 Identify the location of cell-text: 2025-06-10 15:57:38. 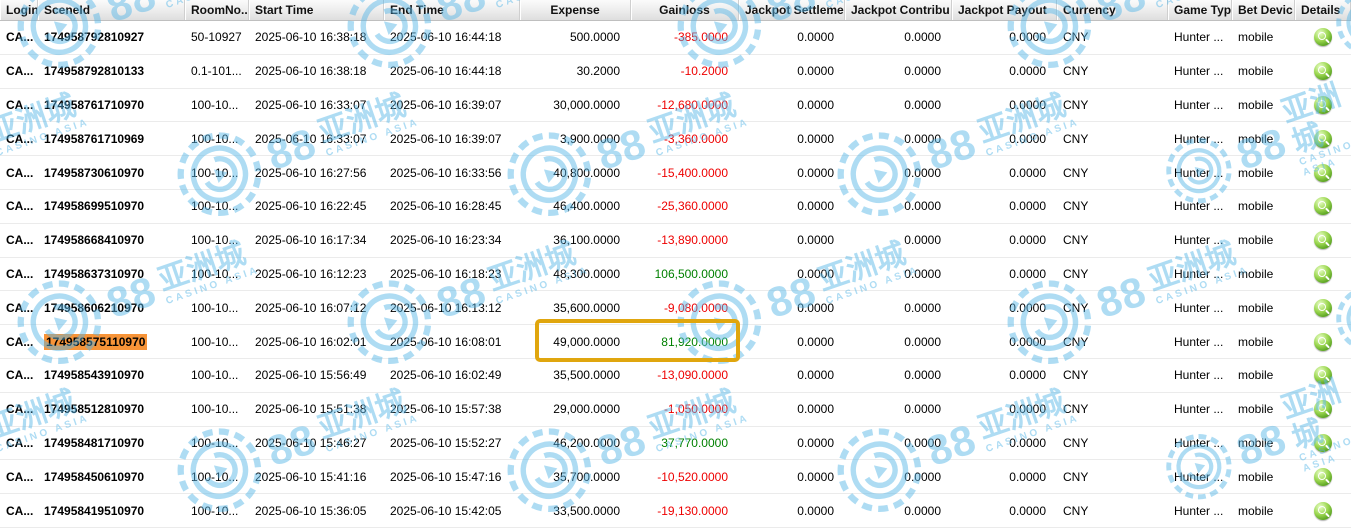
(446, 409).